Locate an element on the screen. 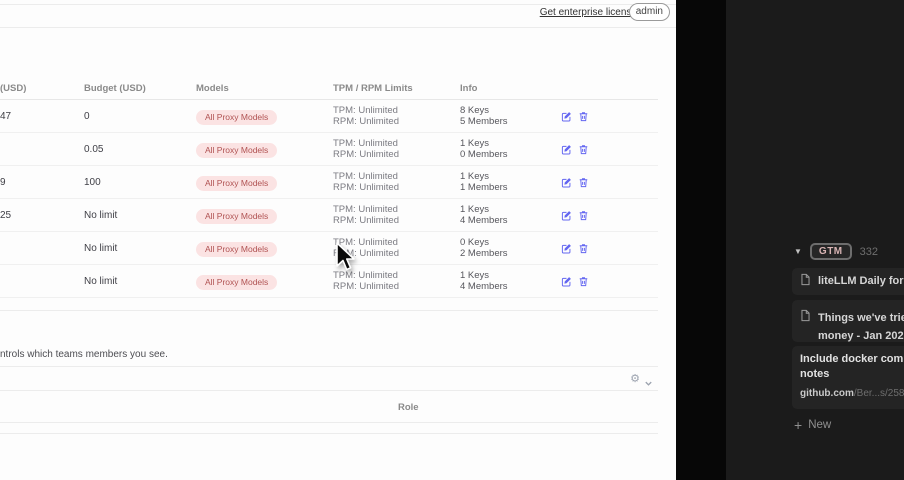 The width and height of the screenshot is (904, 480). role-column-header: Role is located at coordinates (408, 407).